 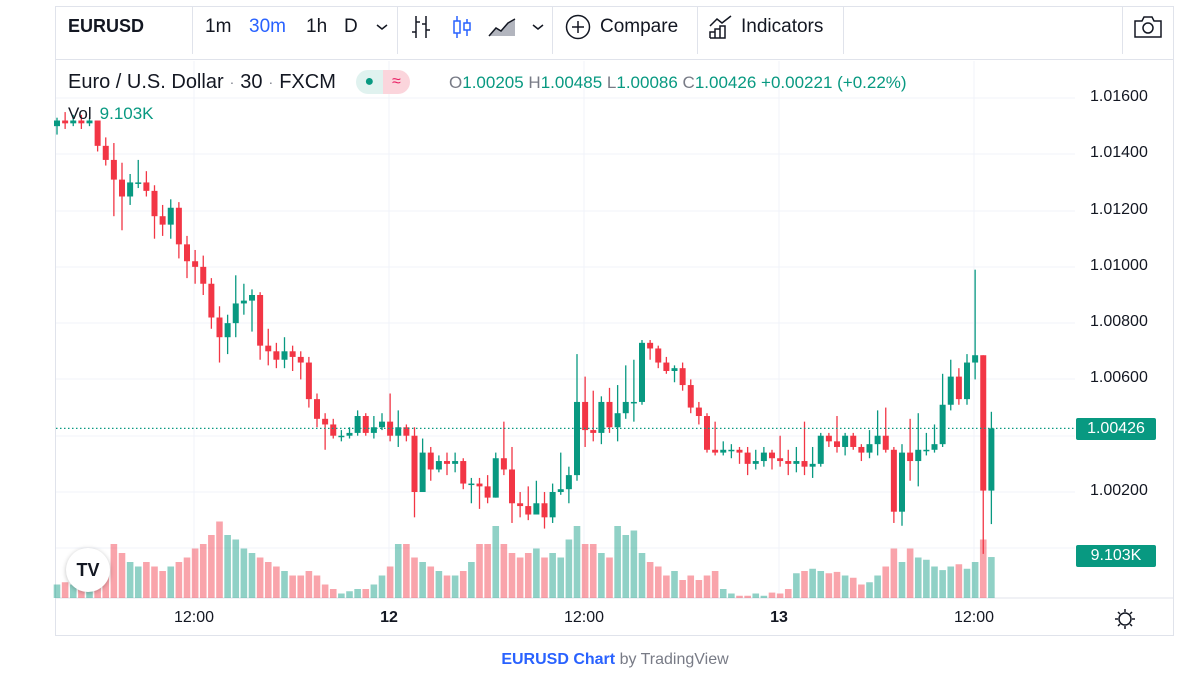 I want to click on volume-value: 9.103K, so click(x=126, y=113).